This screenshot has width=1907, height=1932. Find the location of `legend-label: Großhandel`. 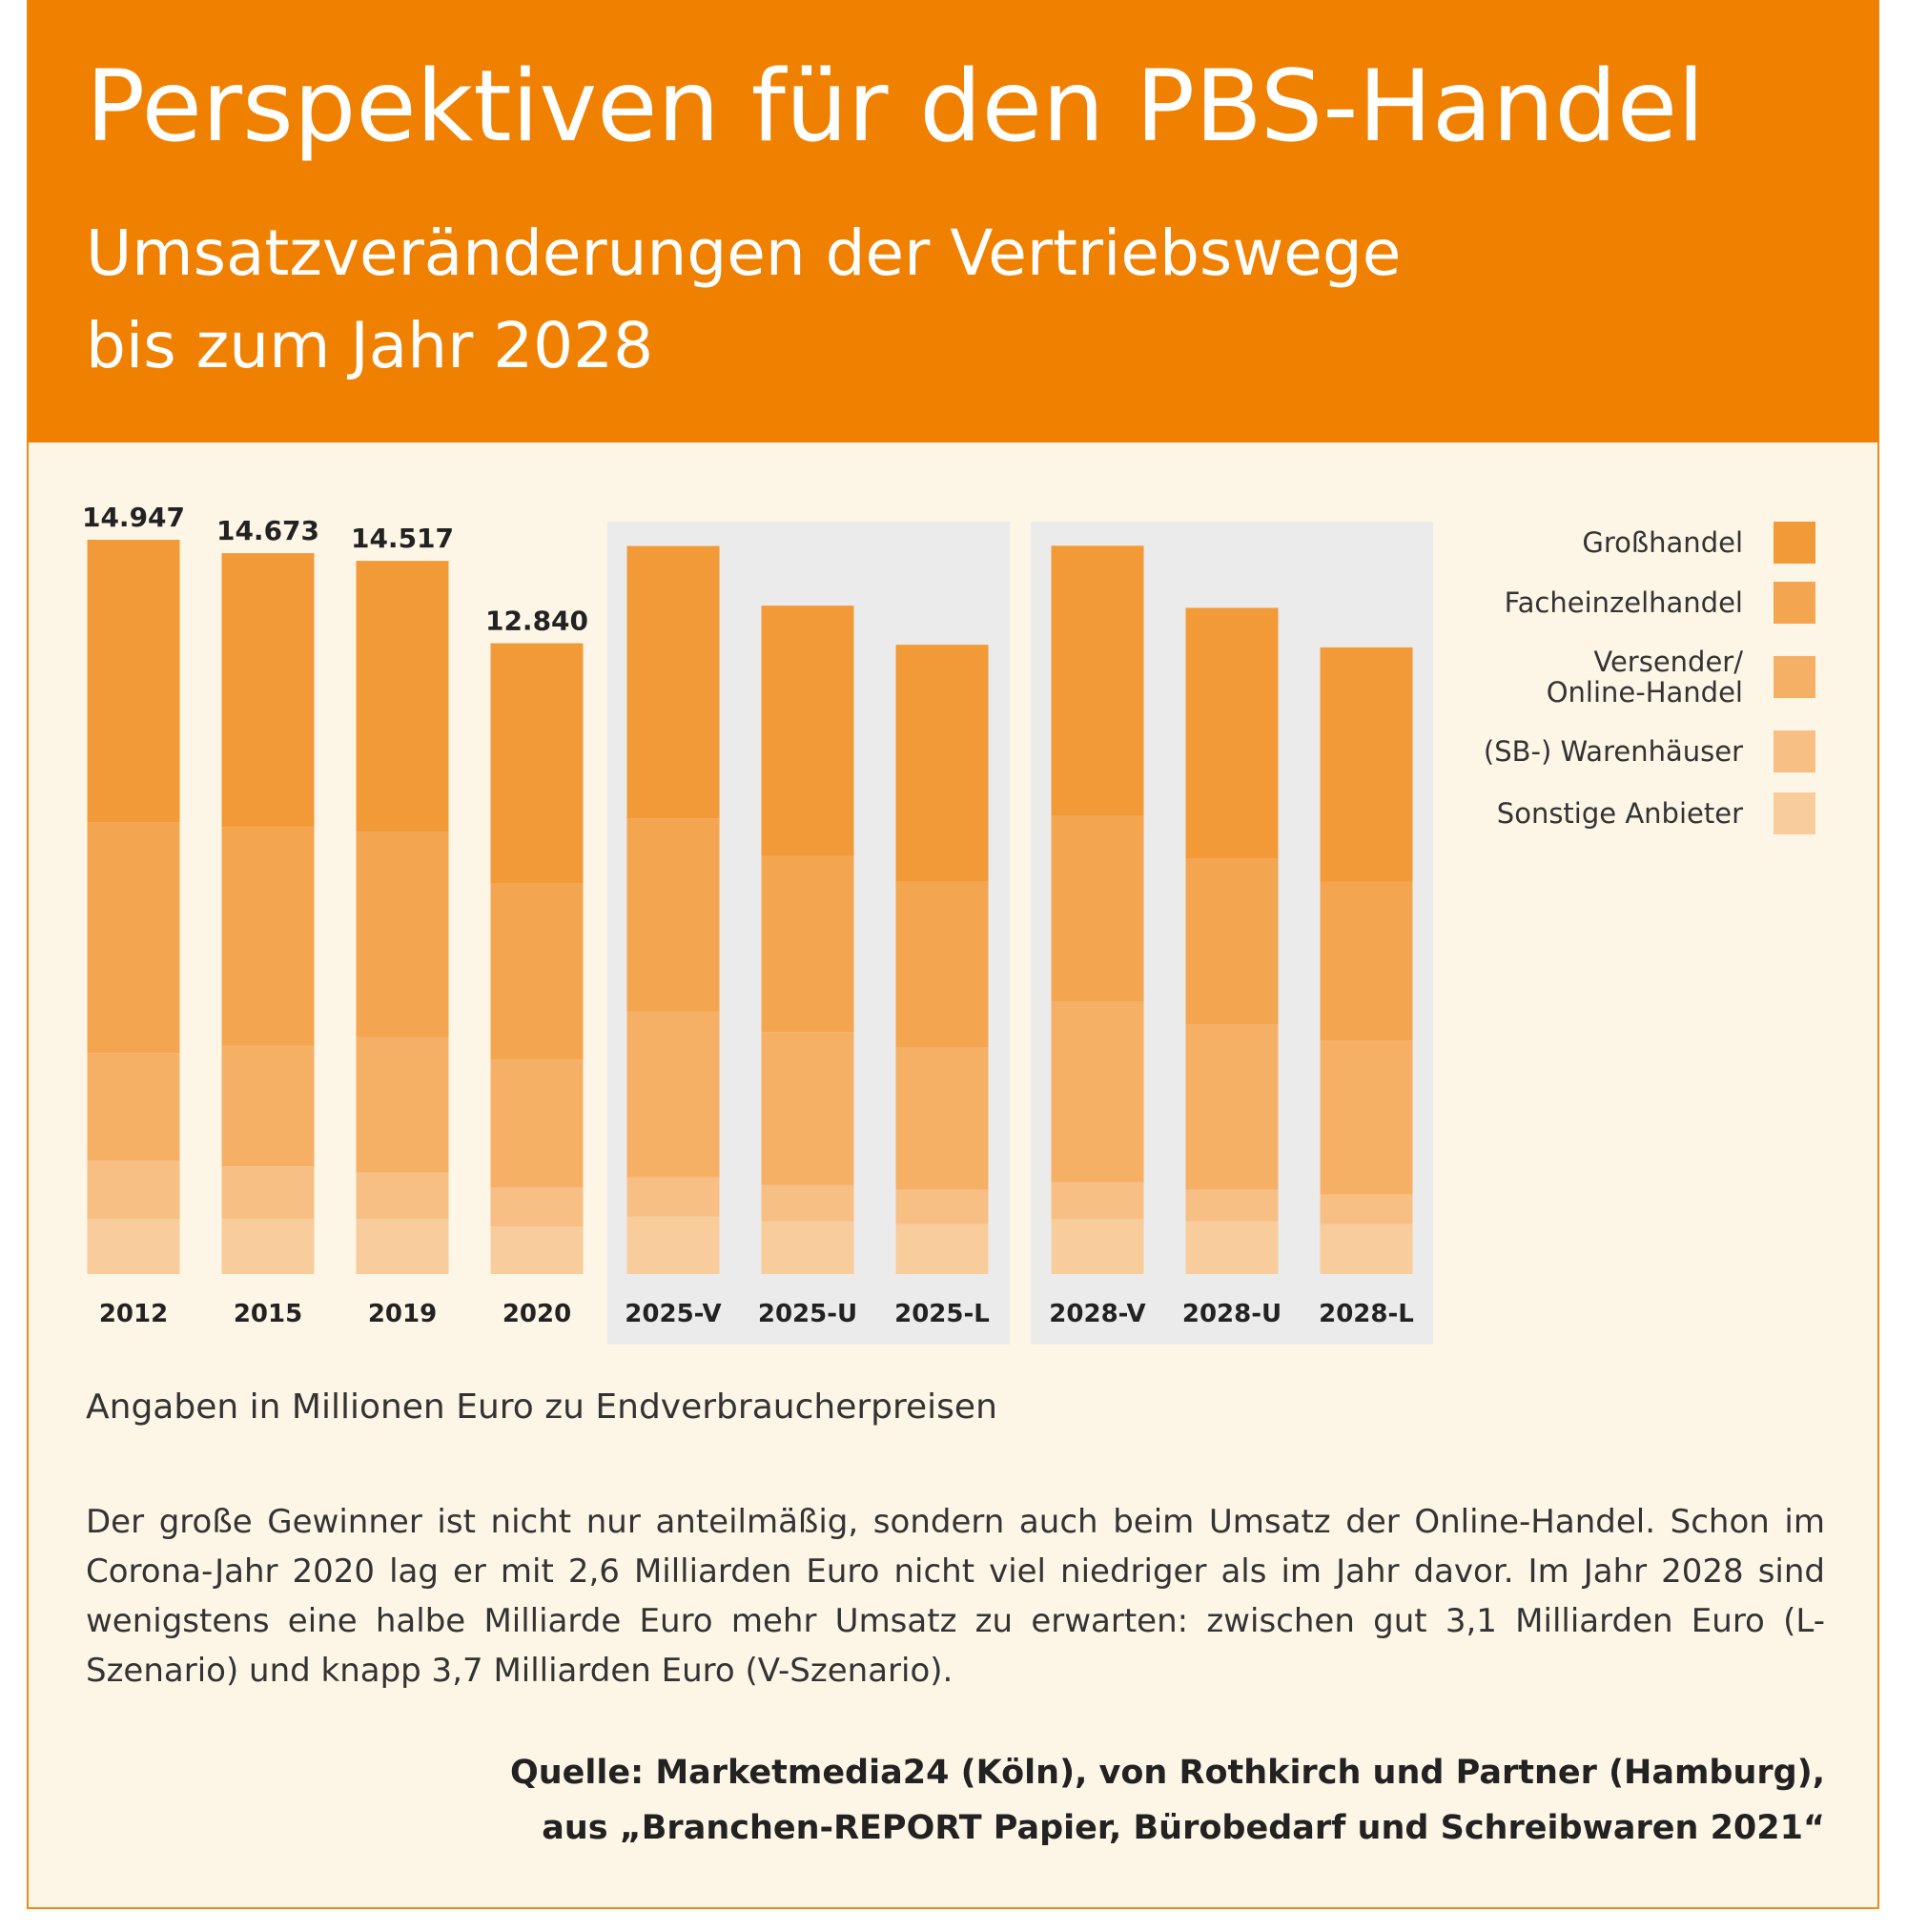

legend-label: Großhandel is located at coordinates (1663, 542).